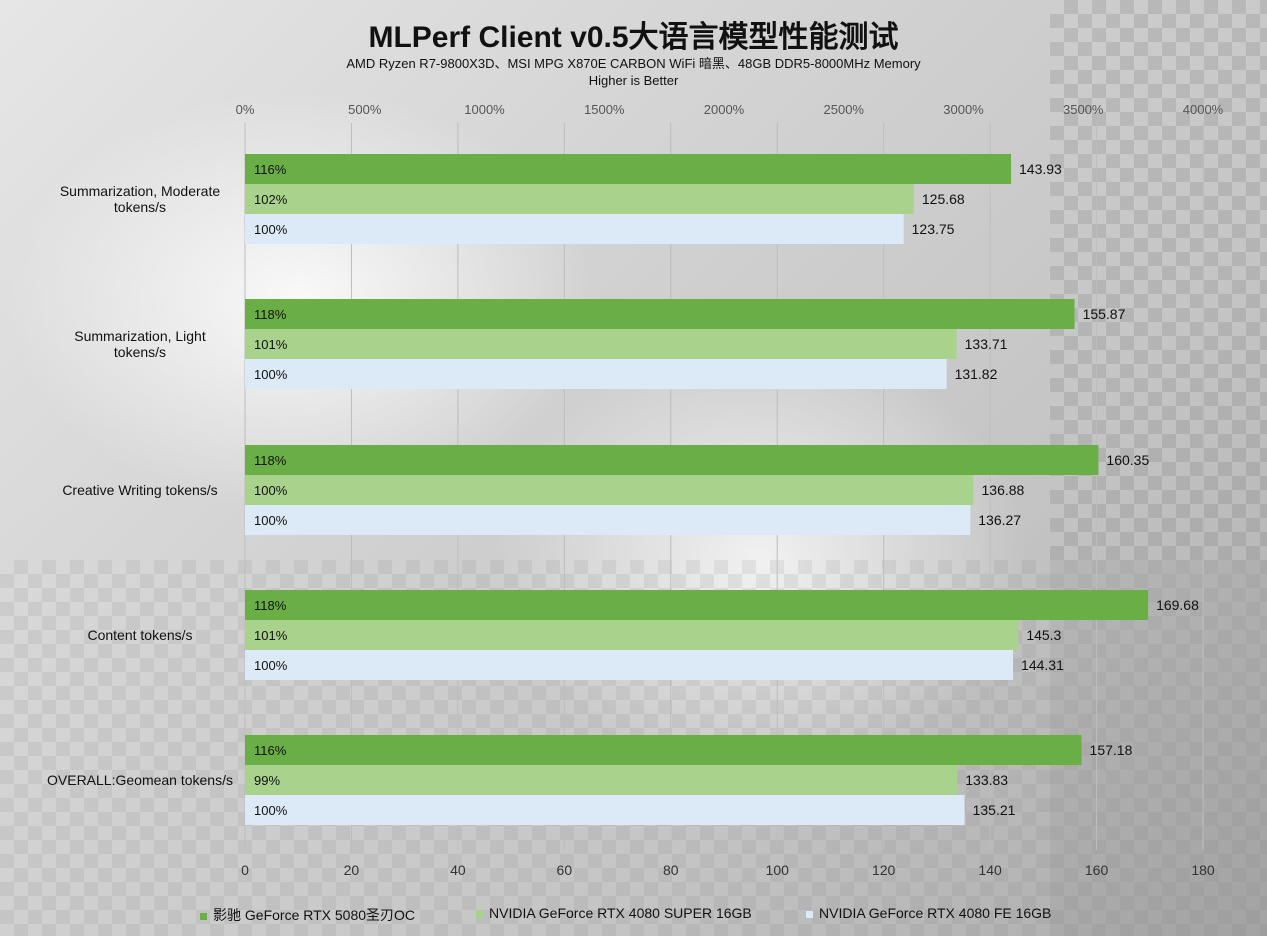 The image size is (1267, 936). What do you see at coordinates (458, 870) in the screenshot?
I see `x-tick-label: 40` at bounding box center [458, 870].